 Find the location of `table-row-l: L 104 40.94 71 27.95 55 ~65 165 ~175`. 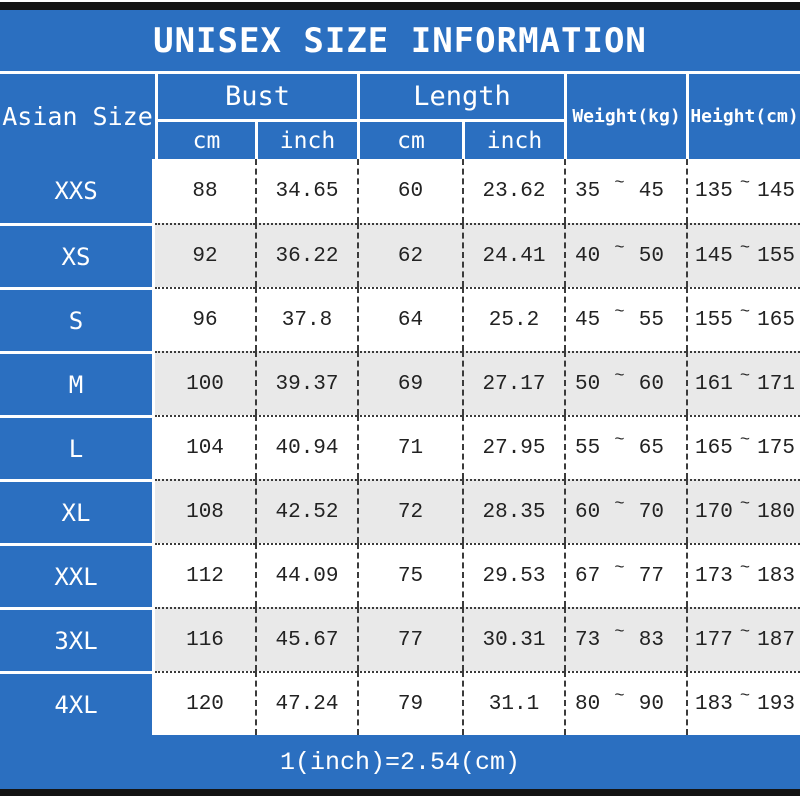

table-row-l: L 104 40.94 71 27.95 55 ~65 165 ~175 is located at coordinates (400, 447).